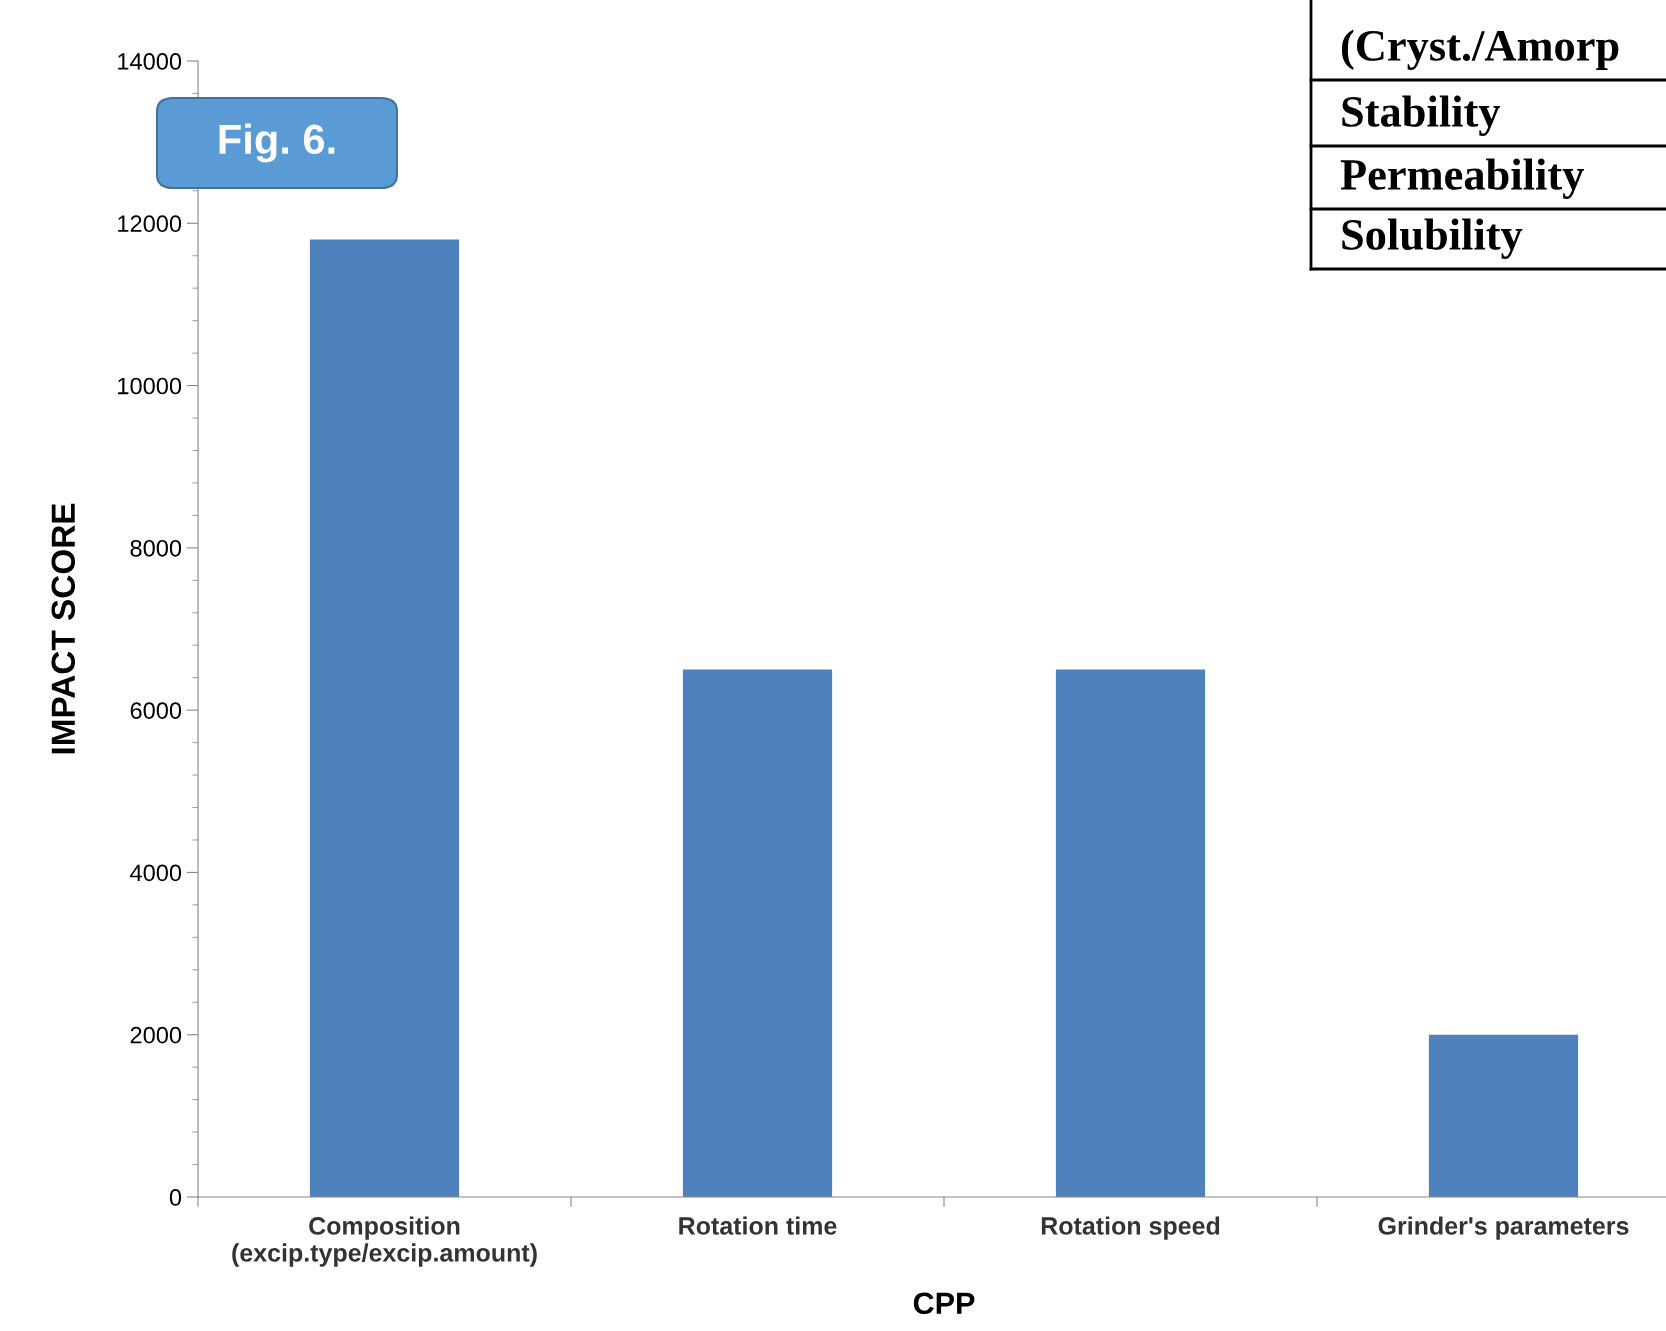 This screenshot has height=1331, width=1666. I want to click on y-tick-label: 4000, so click(156, 873).